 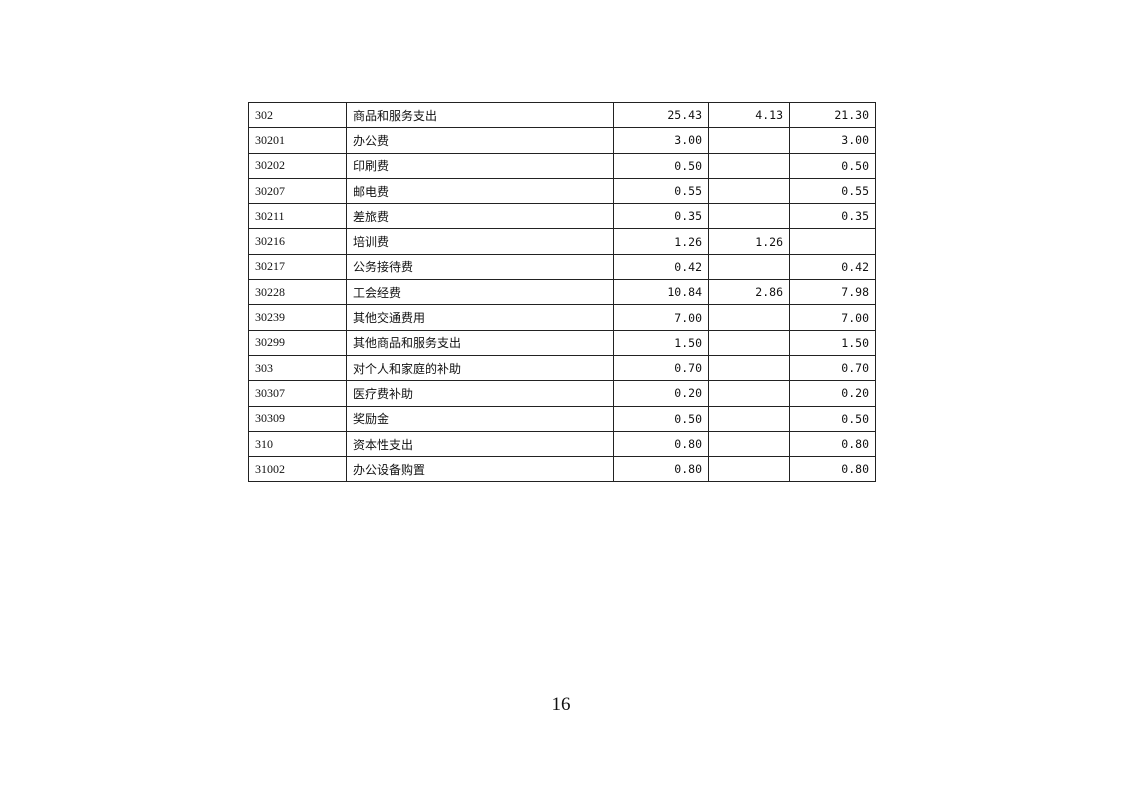 I want to click on code-cell: 30228, so click(x=297, y=292).